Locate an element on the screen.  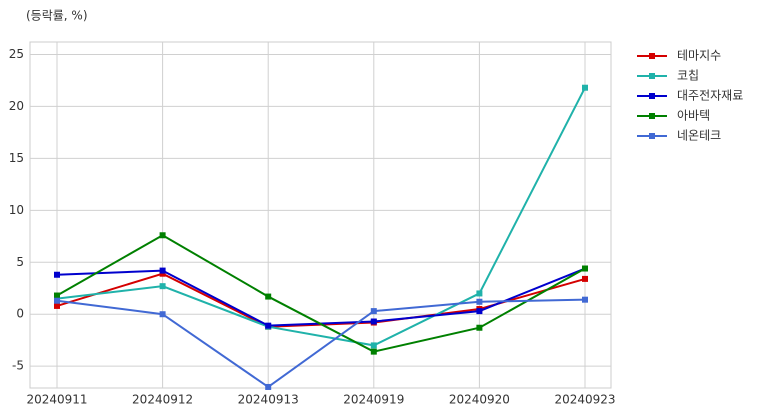
x-tick-label: 20240913 is located at coordinates (268, 400).